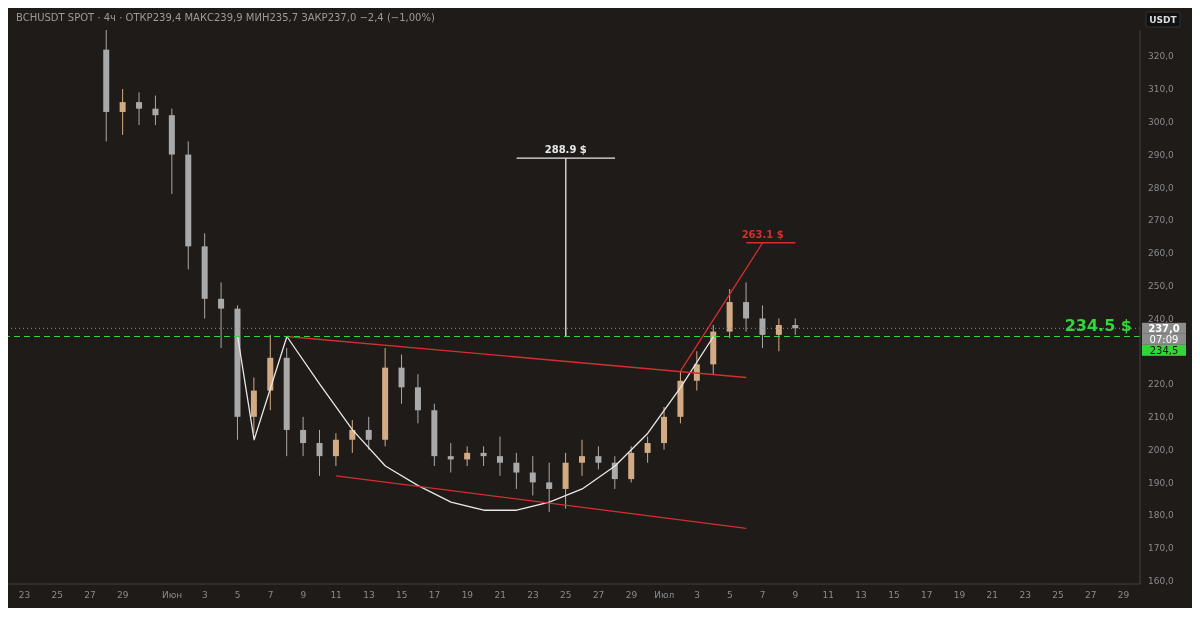  I want to click on y-tick-label: 160,0, so click(1161, 580).